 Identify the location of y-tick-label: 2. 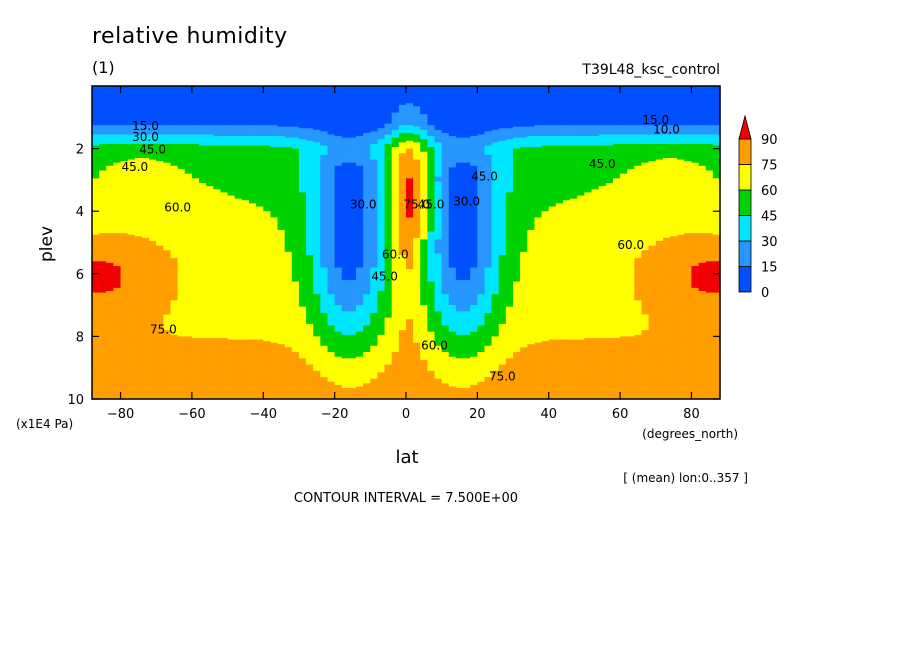
(80, 150).